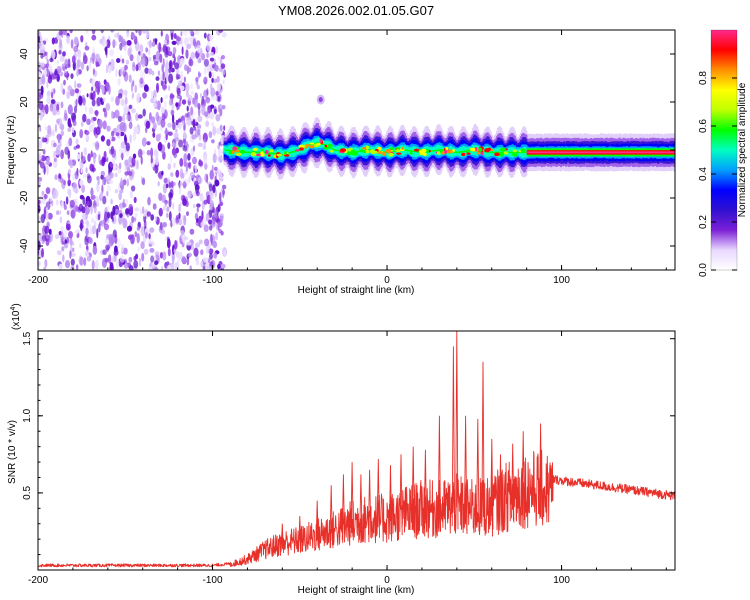  What do you see at coordinates (356, 290) in the screenshot?
I see `spectrogram-xlabel: Height of straight line (km)` at bounding box center [356, 290].